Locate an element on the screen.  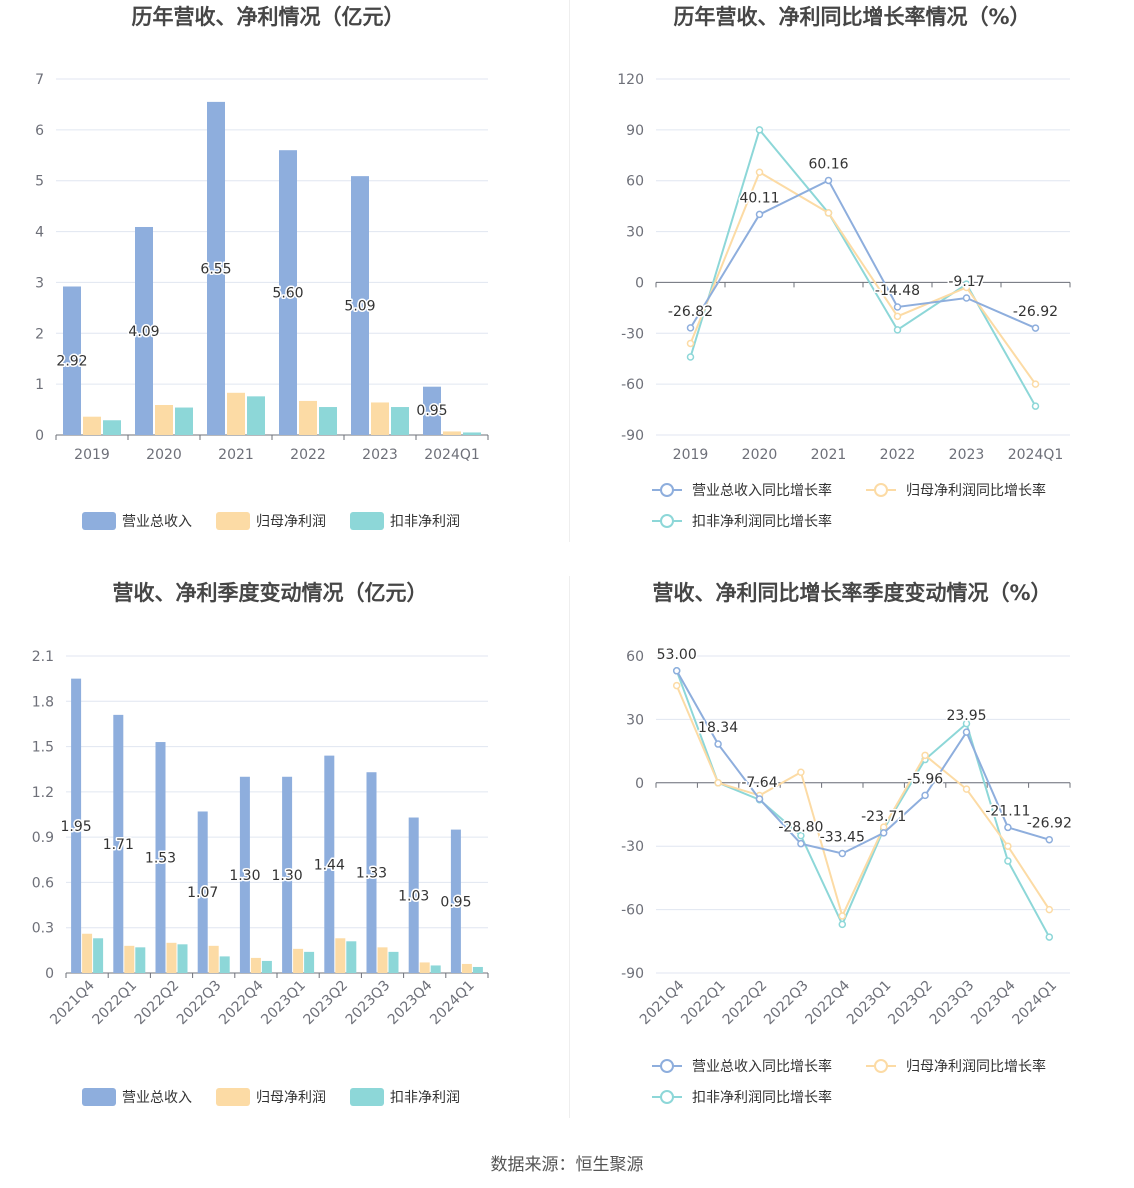
legend-label: 扣非净利润同比增长率 is located at coordinates (762, 521).